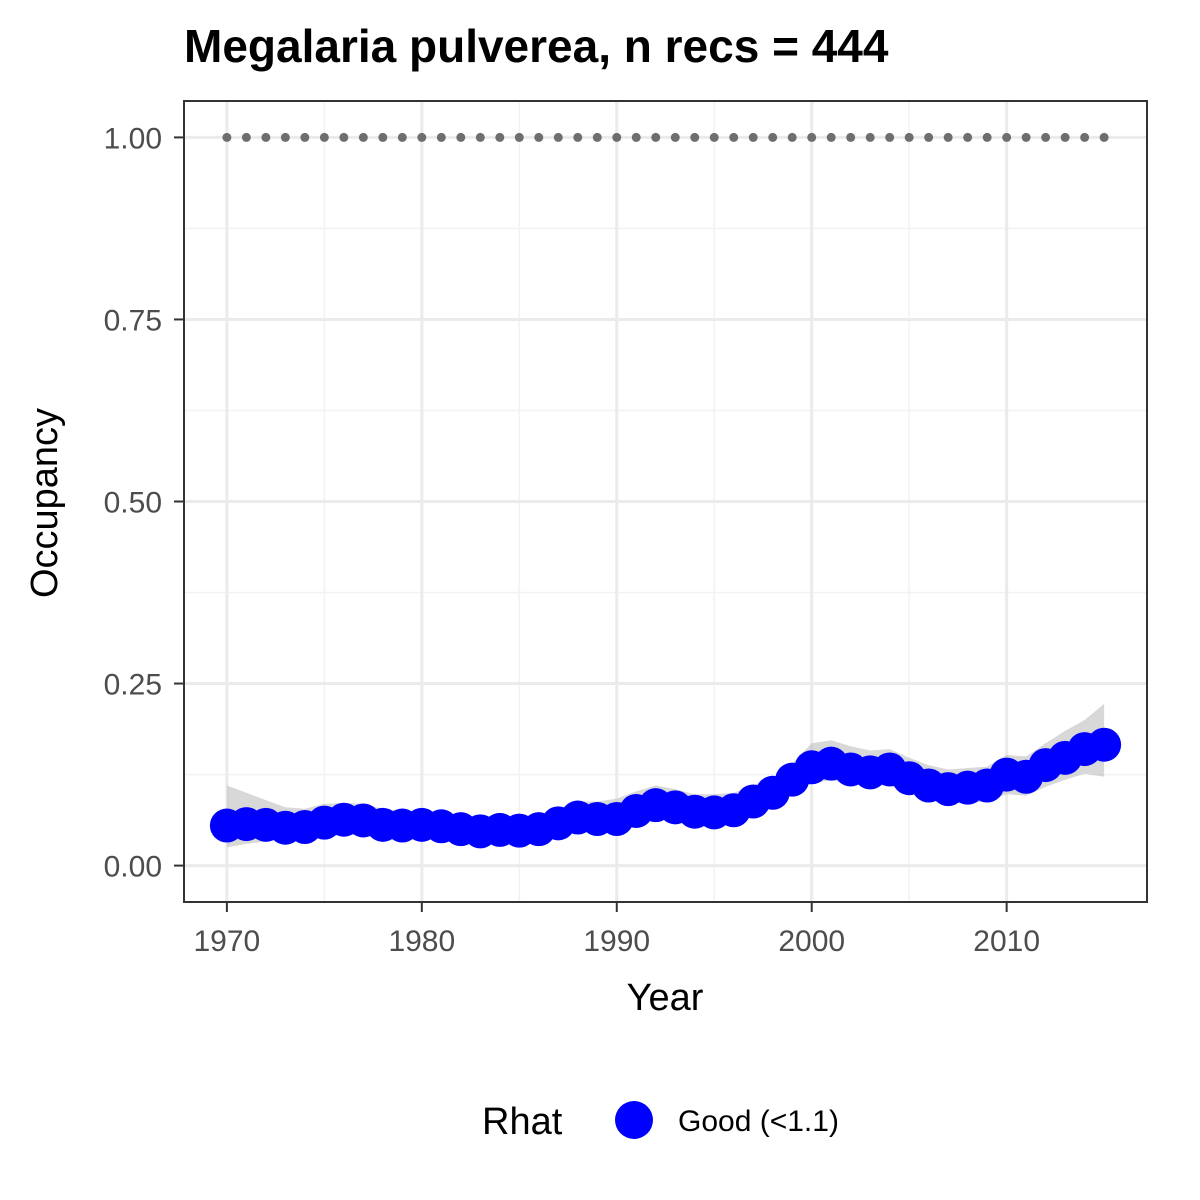 The width and height of the screenshot is (1200, 1200). I want to click on x-tick-label: 1990, so click(616, 941).